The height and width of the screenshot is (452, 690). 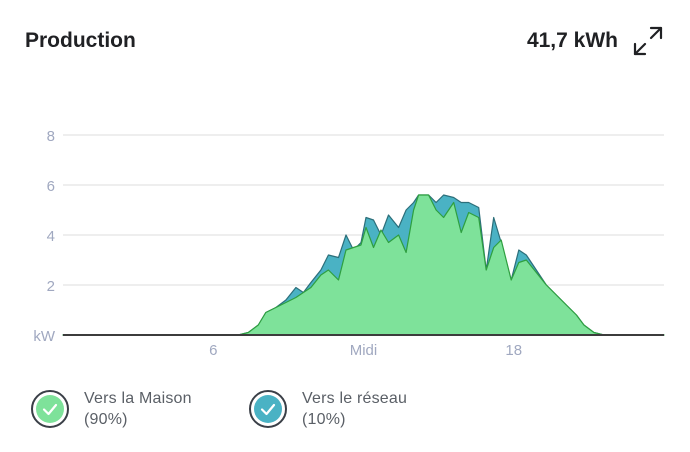 I want to click on grid-swatch, so click(x=268, y=409).